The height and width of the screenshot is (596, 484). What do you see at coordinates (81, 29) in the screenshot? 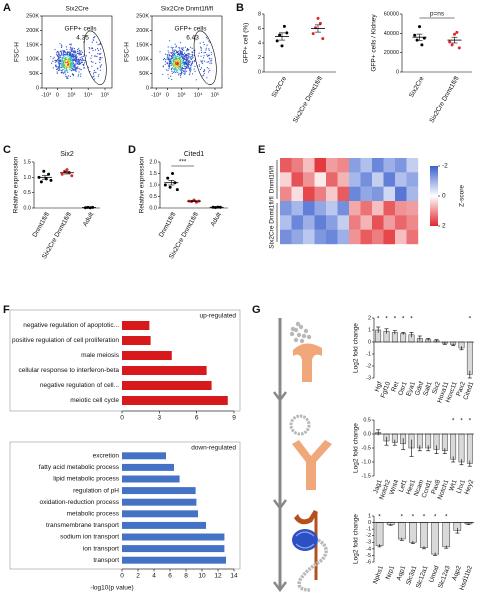
I see `gate-label: GFP+ cells` at bounding box center [81, 29].